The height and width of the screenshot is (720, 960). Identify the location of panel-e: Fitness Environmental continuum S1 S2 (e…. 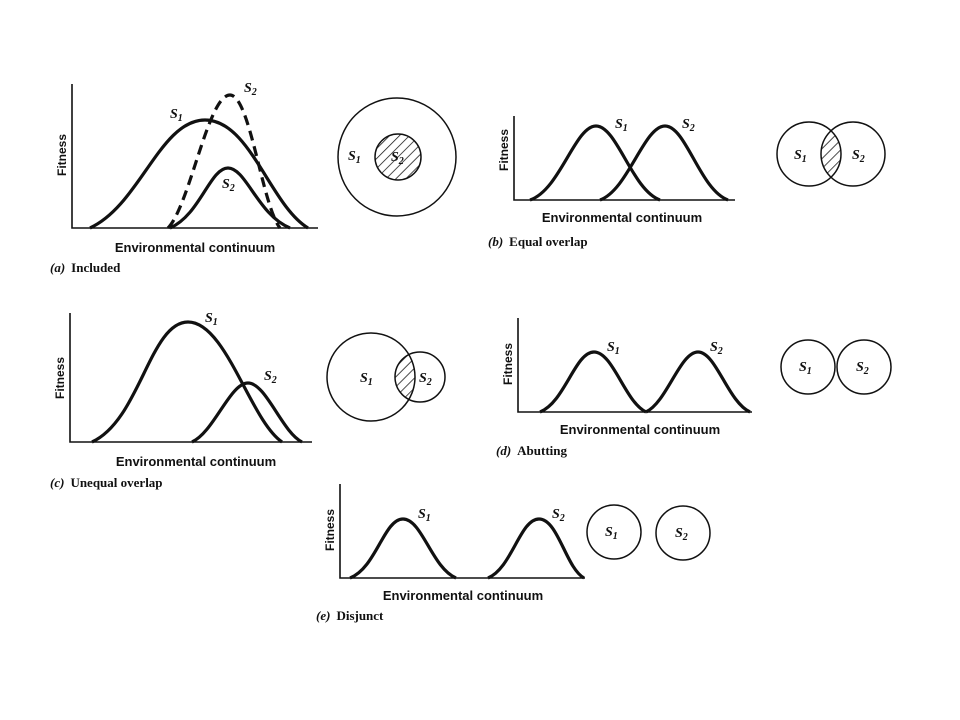
(513, 553).